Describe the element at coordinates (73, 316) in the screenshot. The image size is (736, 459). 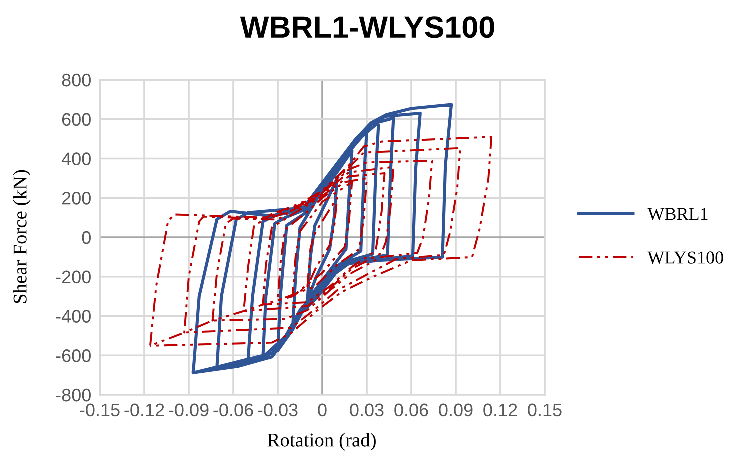
I see `y-tick-label: -400` at that location.